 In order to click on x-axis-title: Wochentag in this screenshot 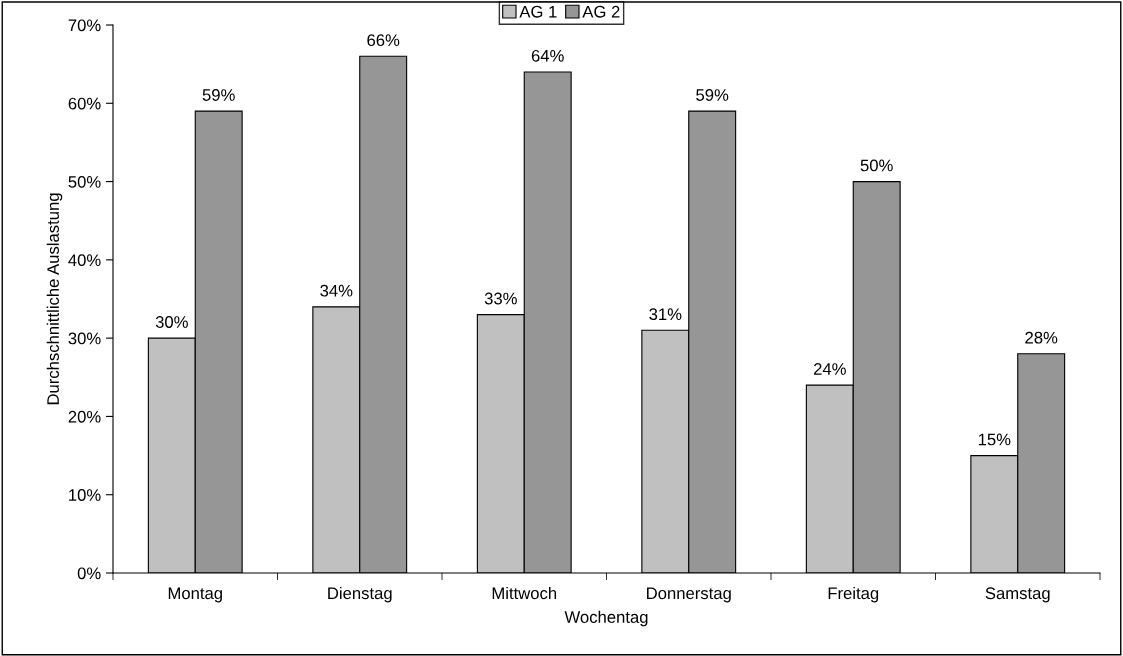, I will do `click(606, 618)`.